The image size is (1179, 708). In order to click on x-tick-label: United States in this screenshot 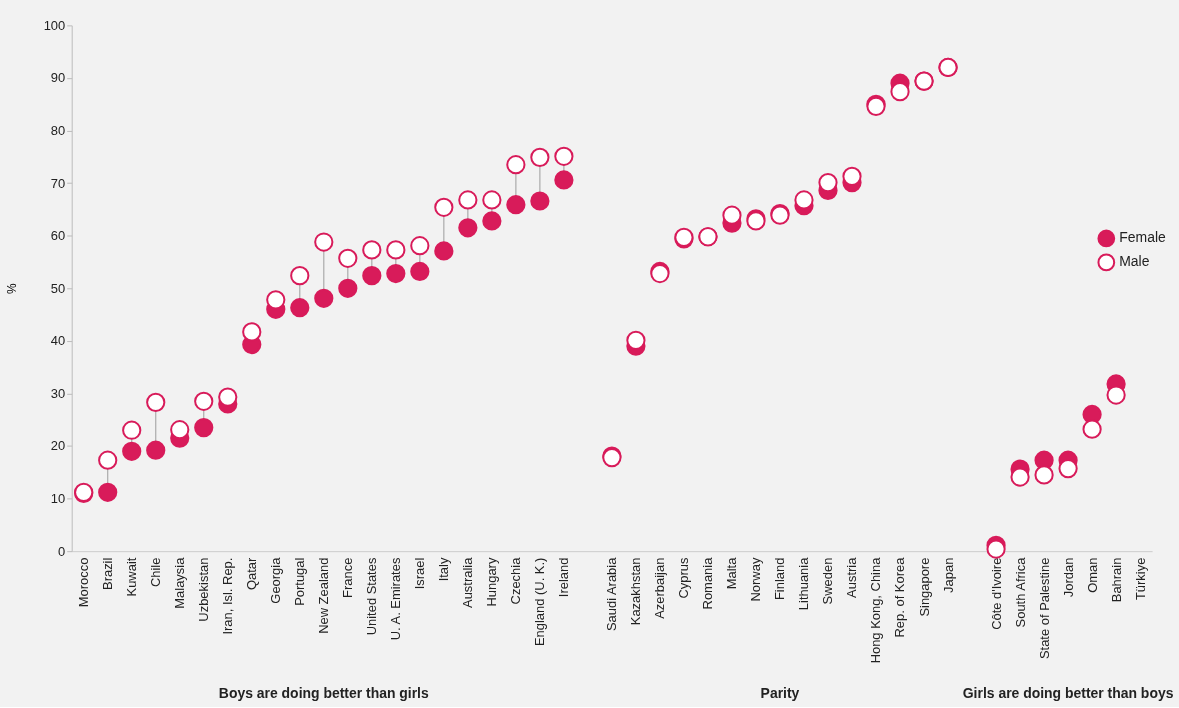, I will do `click(372, 596)`.